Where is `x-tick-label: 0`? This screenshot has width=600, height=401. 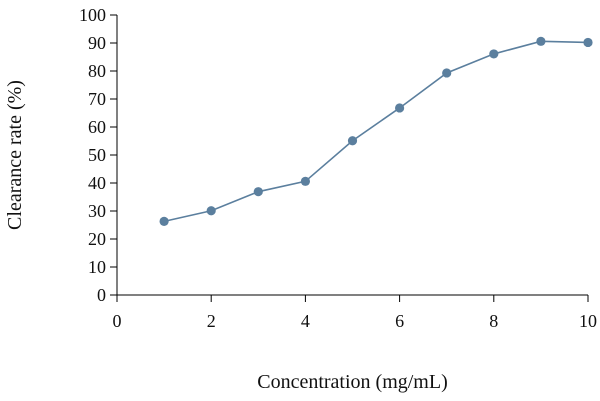
x-tick-label: 0 is located at coordinates (117, 321).